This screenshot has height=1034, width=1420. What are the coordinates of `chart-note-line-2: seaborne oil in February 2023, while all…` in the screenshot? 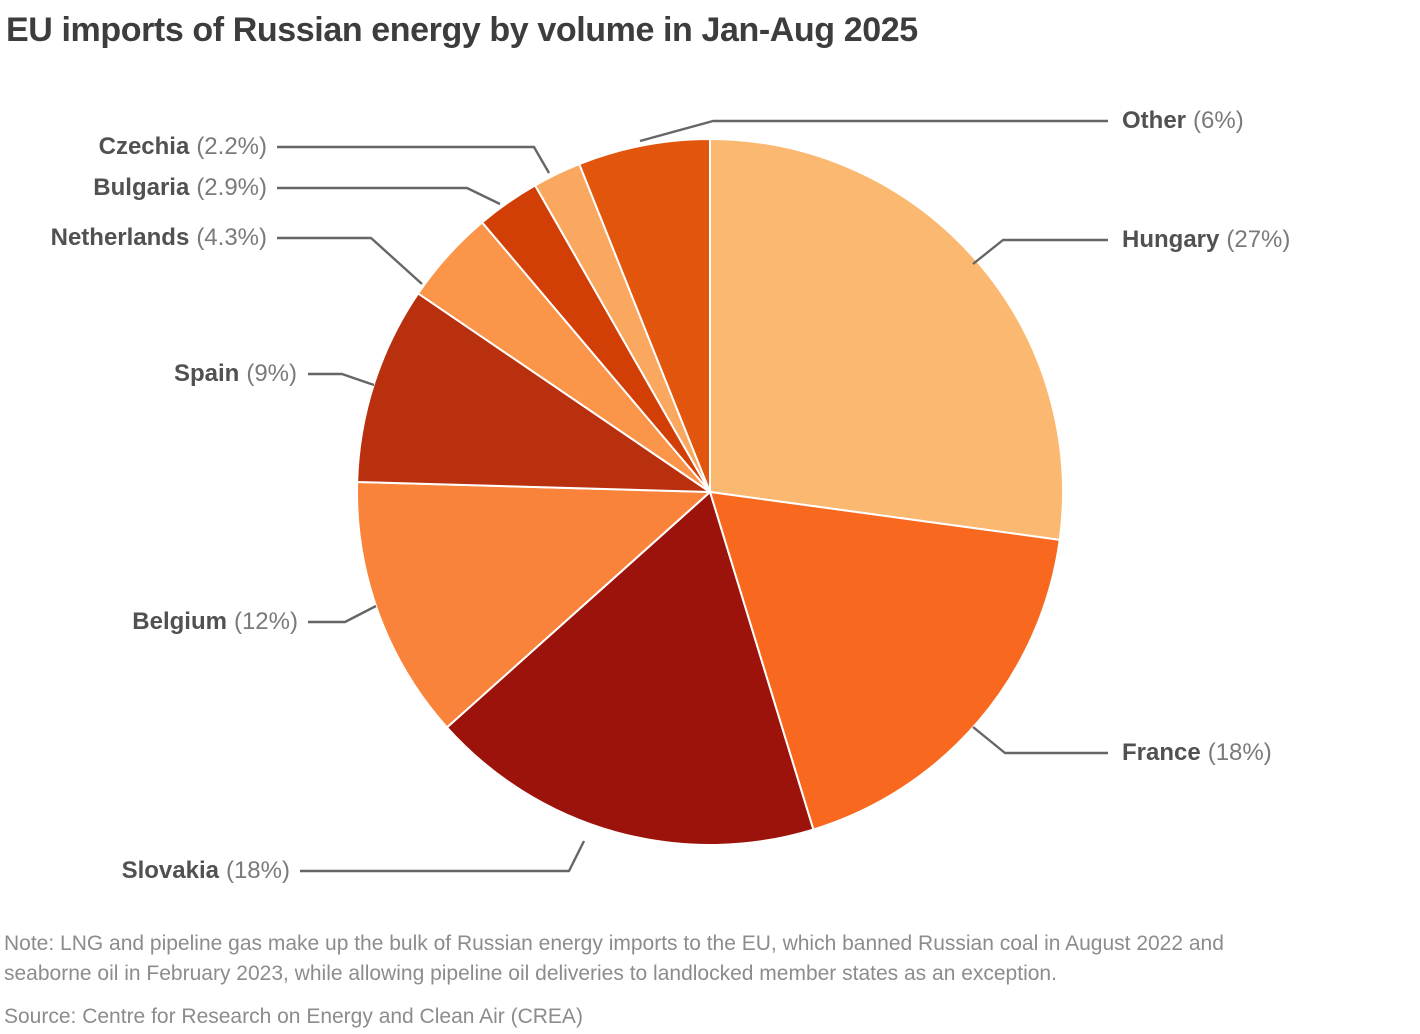 It's located at (530, 973).